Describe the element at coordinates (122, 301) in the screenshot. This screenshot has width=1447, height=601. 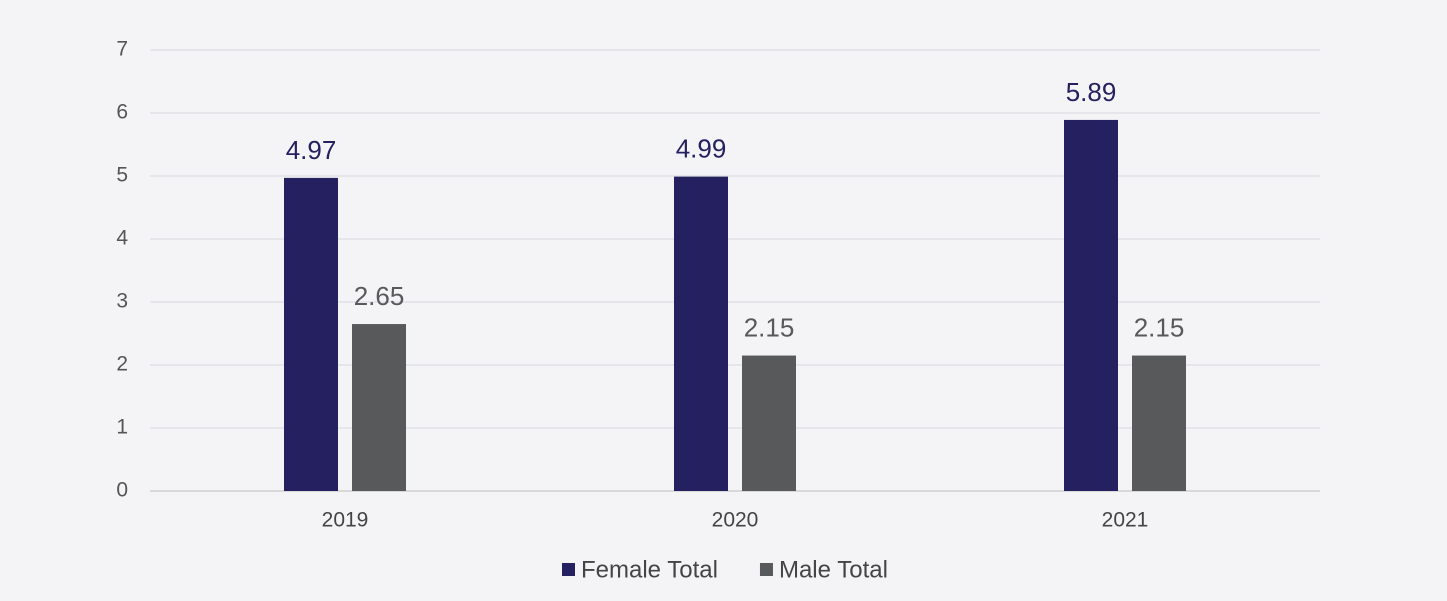
I see `y-tick-label: 3` at that location.